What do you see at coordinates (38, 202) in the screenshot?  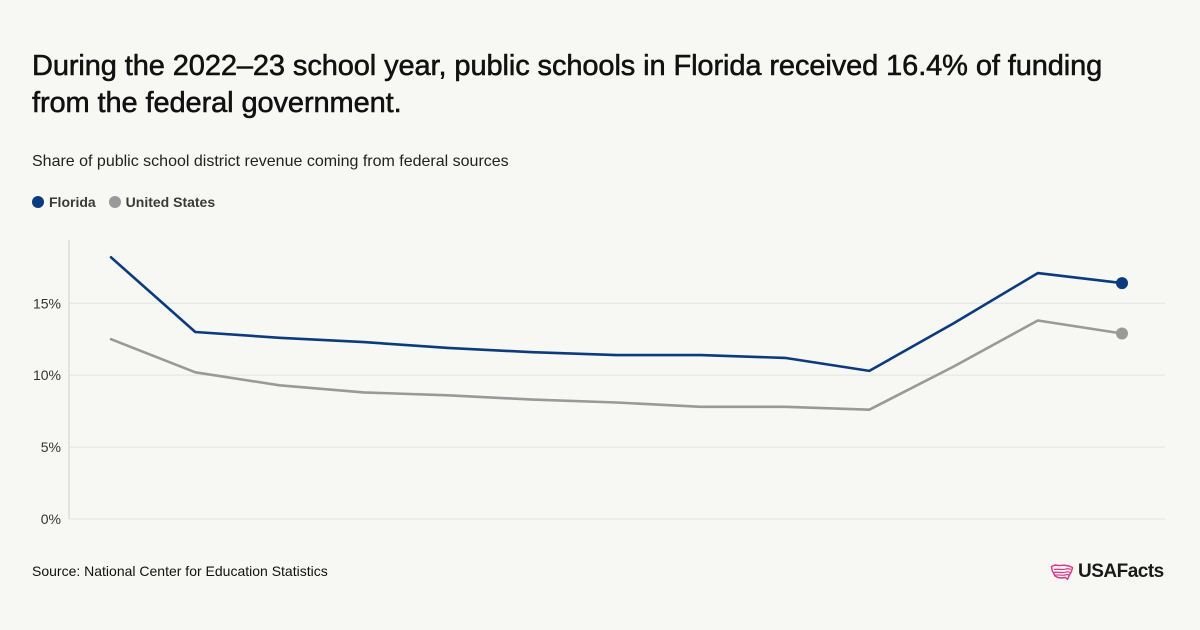 I see `legend-swatch-florida` at bounding box center [38, 202].